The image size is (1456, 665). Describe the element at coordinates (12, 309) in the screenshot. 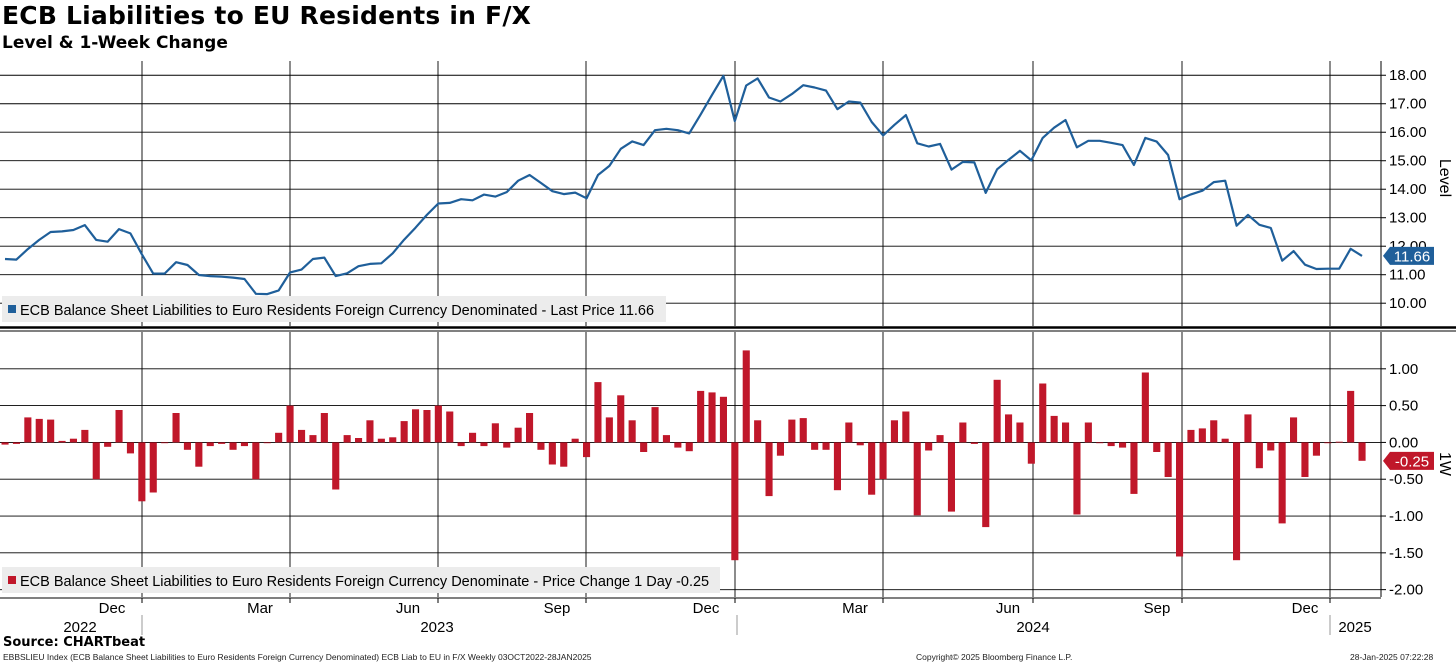

I see `level-legend-swatch` at that location.